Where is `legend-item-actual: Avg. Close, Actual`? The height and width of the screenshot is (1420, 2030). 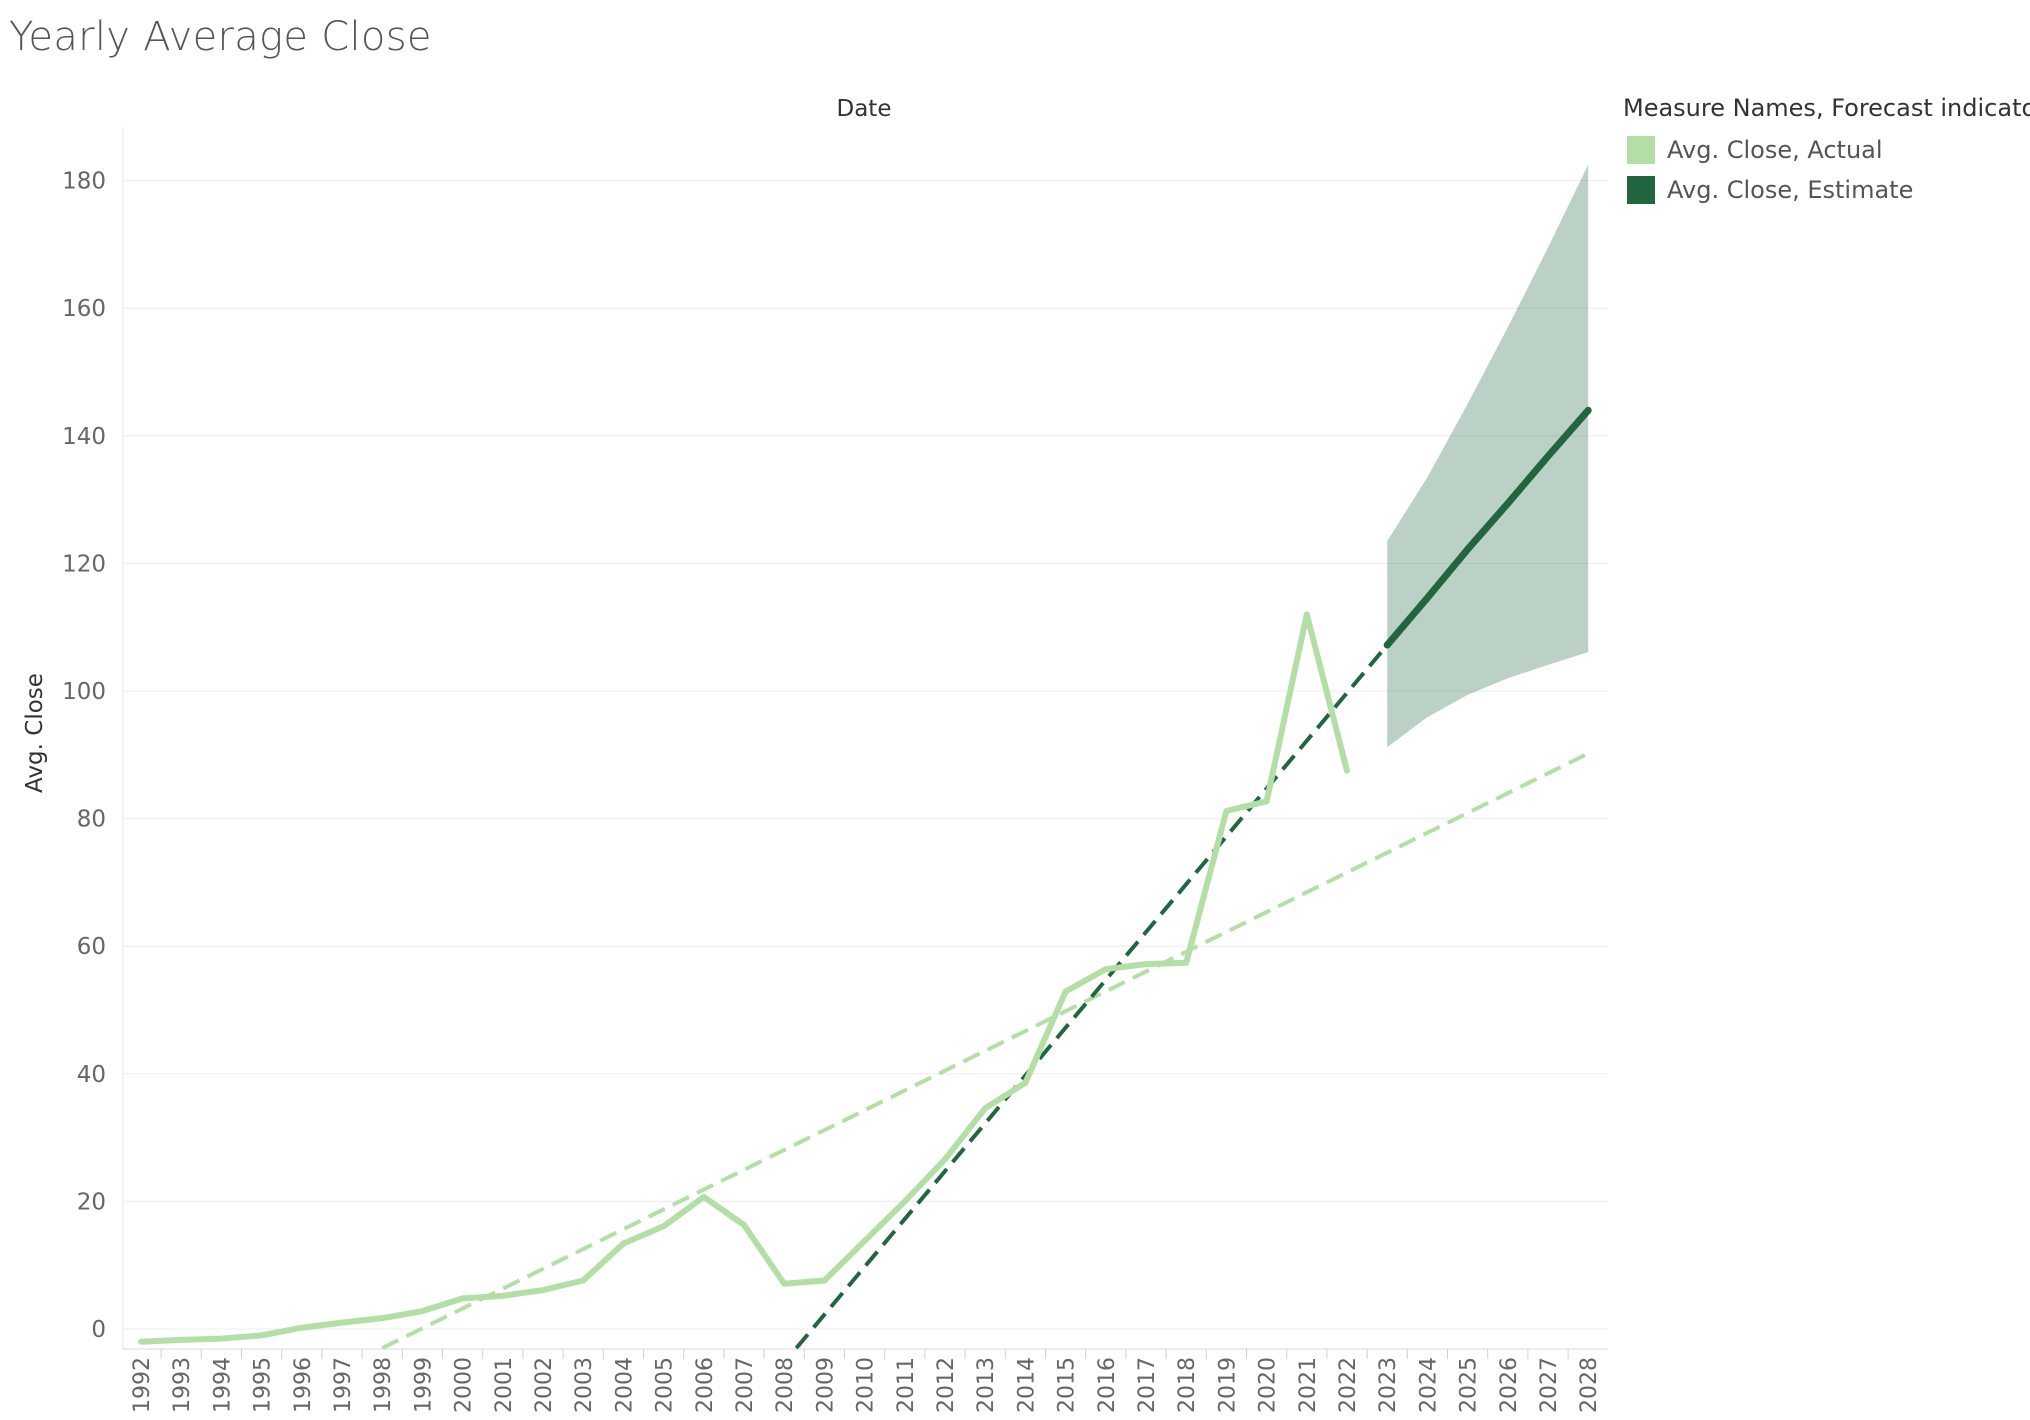
legend-item-actual: Avg. Close, Actual is located at coordinates (1826, 150).